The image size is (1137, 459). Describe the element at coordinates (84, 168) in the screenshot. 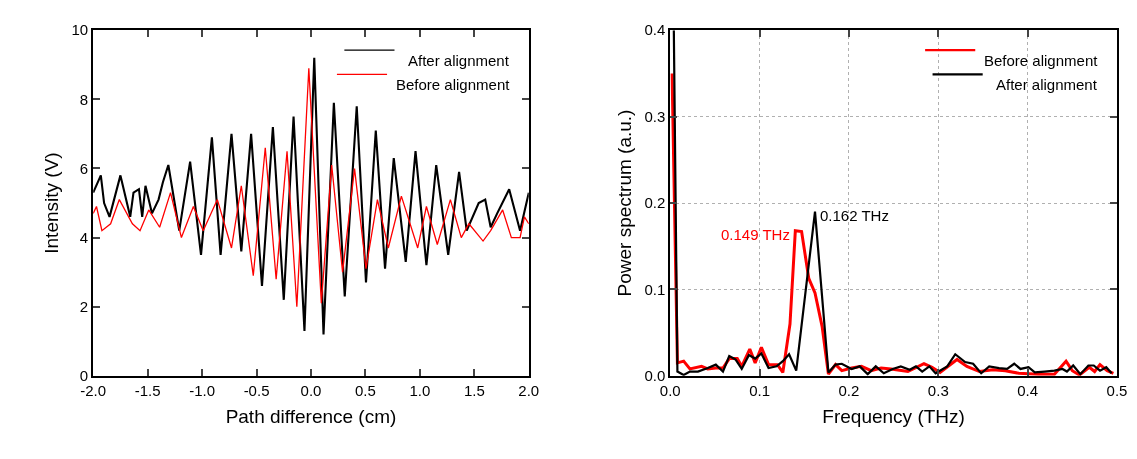

I see `y-tick-label: 6` at that location.